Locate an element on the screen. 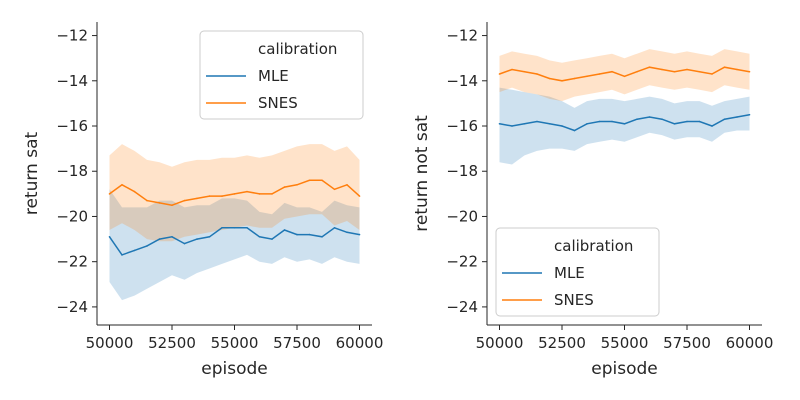  x-tick-label: 60000 is located at coordinates (750, 343).